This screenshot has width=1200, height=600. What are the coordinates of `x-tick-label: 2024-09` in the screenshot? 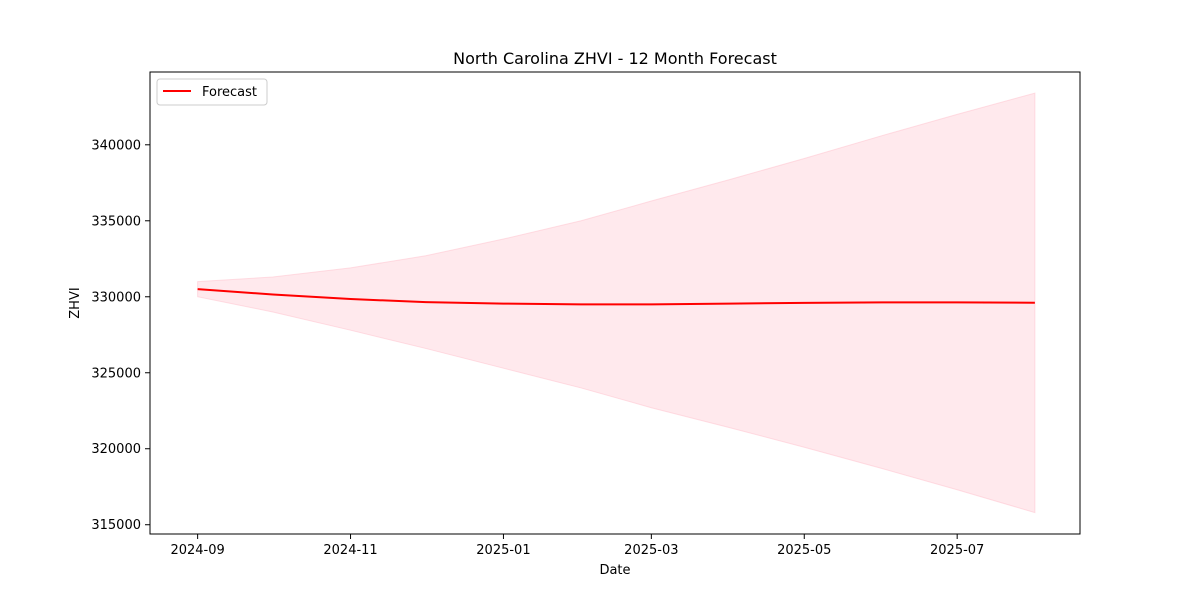 It's located at (197, 550).